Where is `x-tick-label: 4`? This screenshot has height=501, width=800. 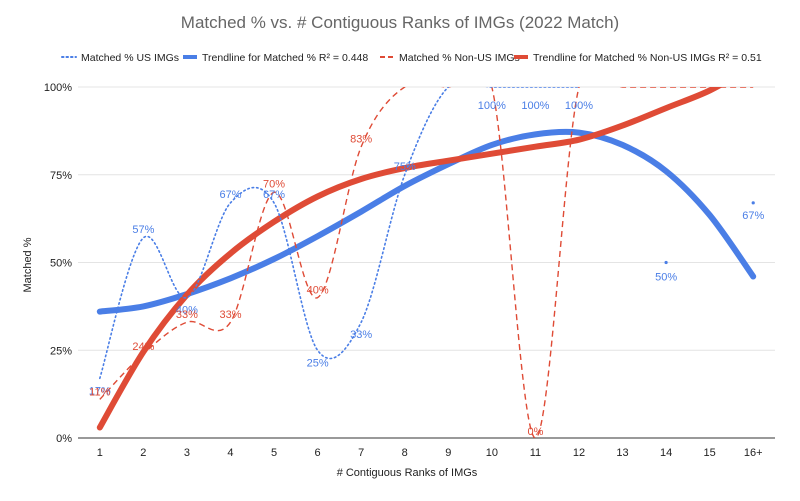 x-tick-label: 4 is located at coordinates (230, 453).